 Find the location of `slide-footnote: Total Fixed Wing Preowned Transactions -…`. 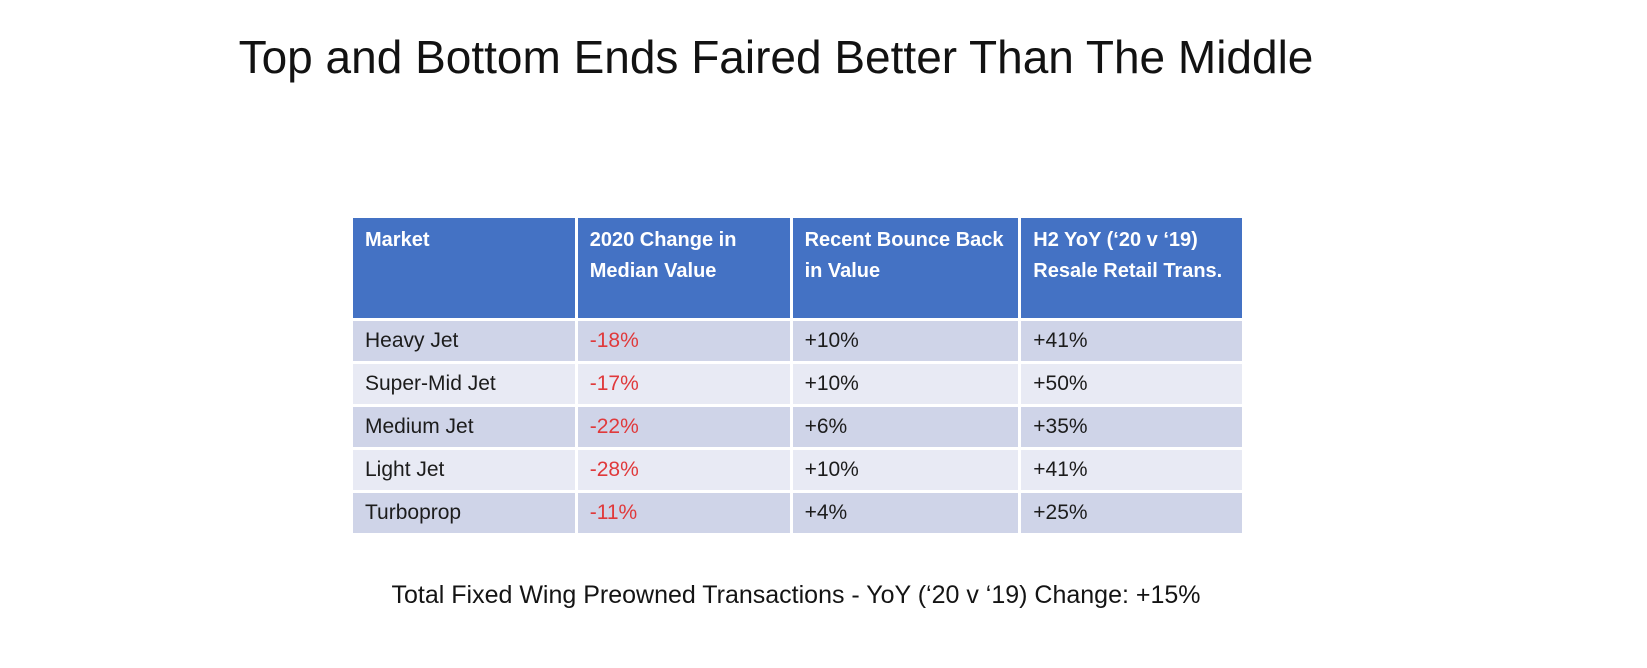

slide-footnote: Total Fixed Wing Preowned Transactions -… is located at coordinates (796, 595).